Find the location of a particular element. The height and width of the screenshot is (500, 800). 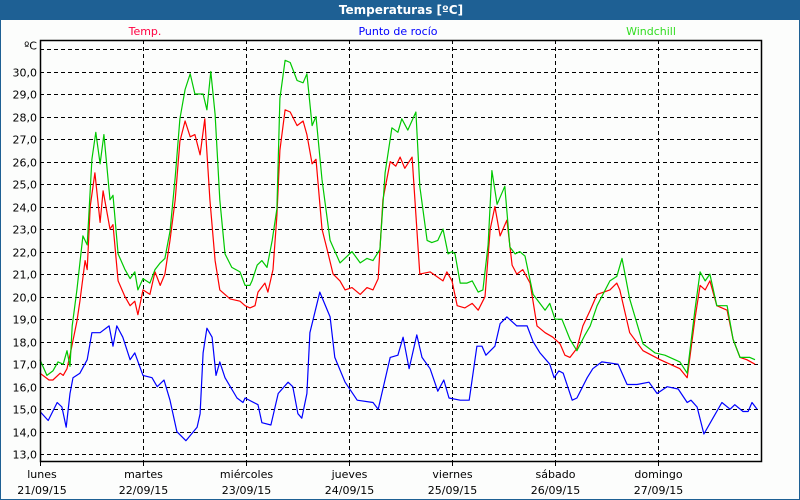

y-tick-label: 26,0 is located at coordinates (25, 163).